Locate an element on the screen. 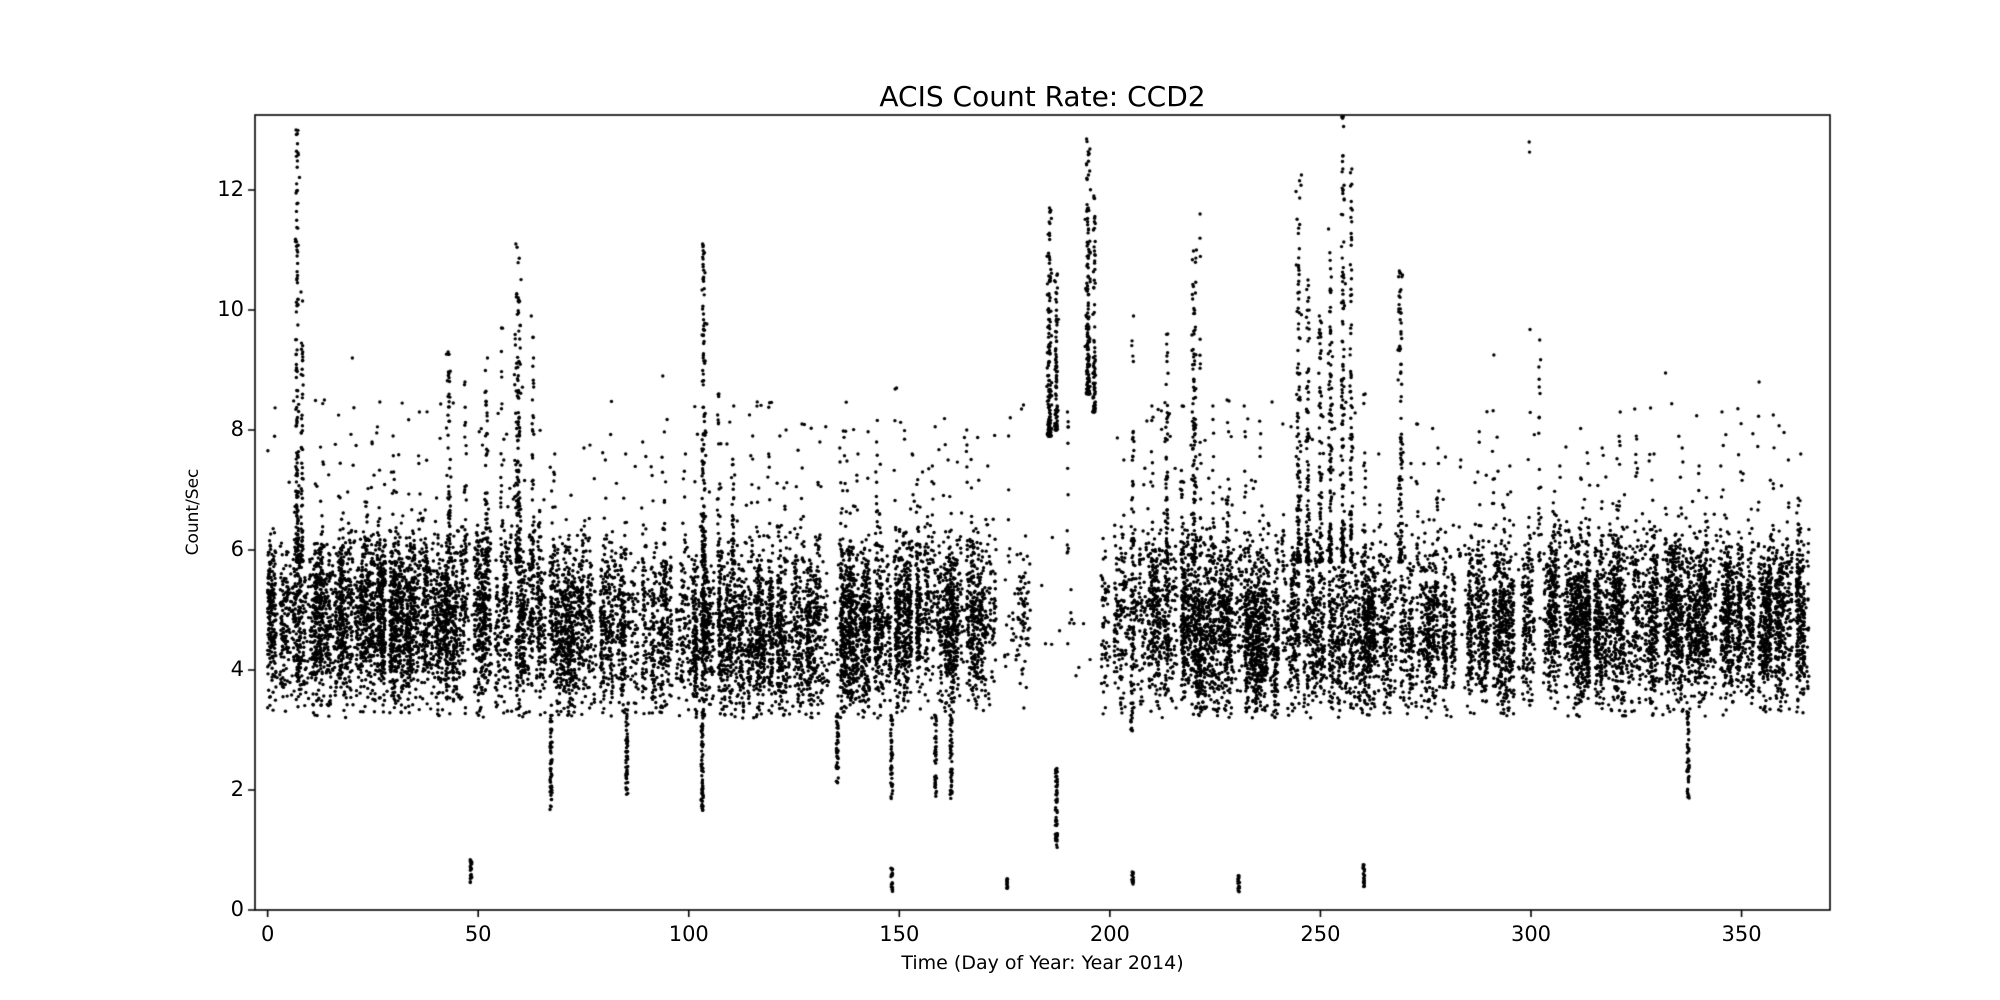 The image size is (2000, 1000). y-tick-label: 2 is located at coordinates (237, 789).